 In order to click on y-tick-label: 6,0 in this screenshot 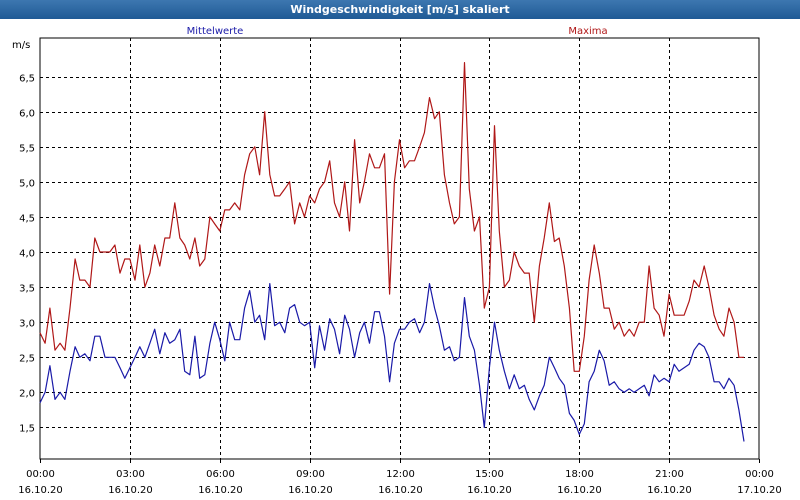, I will do `click(27, 114)`.